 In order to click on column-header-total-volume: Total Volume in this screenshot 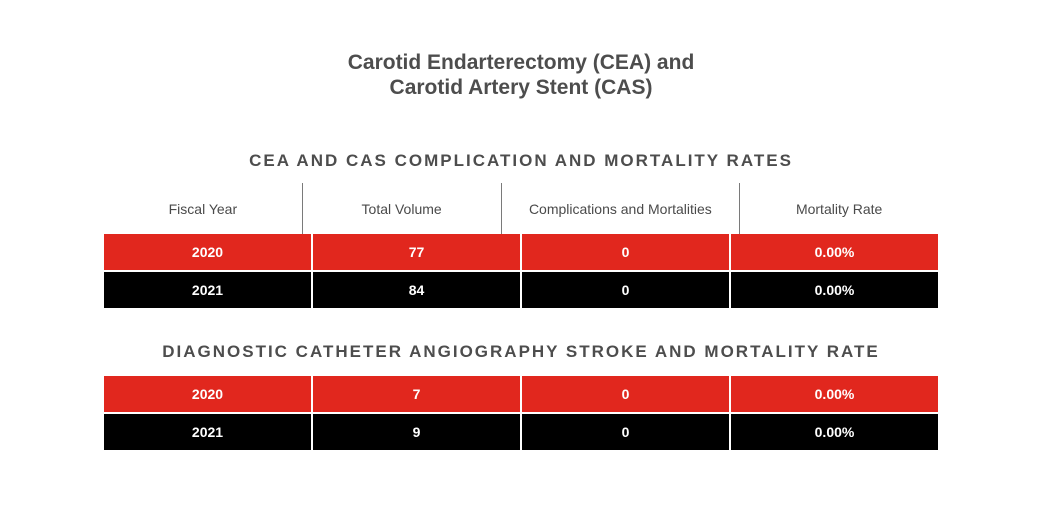, I will do `click(401, 208)`.